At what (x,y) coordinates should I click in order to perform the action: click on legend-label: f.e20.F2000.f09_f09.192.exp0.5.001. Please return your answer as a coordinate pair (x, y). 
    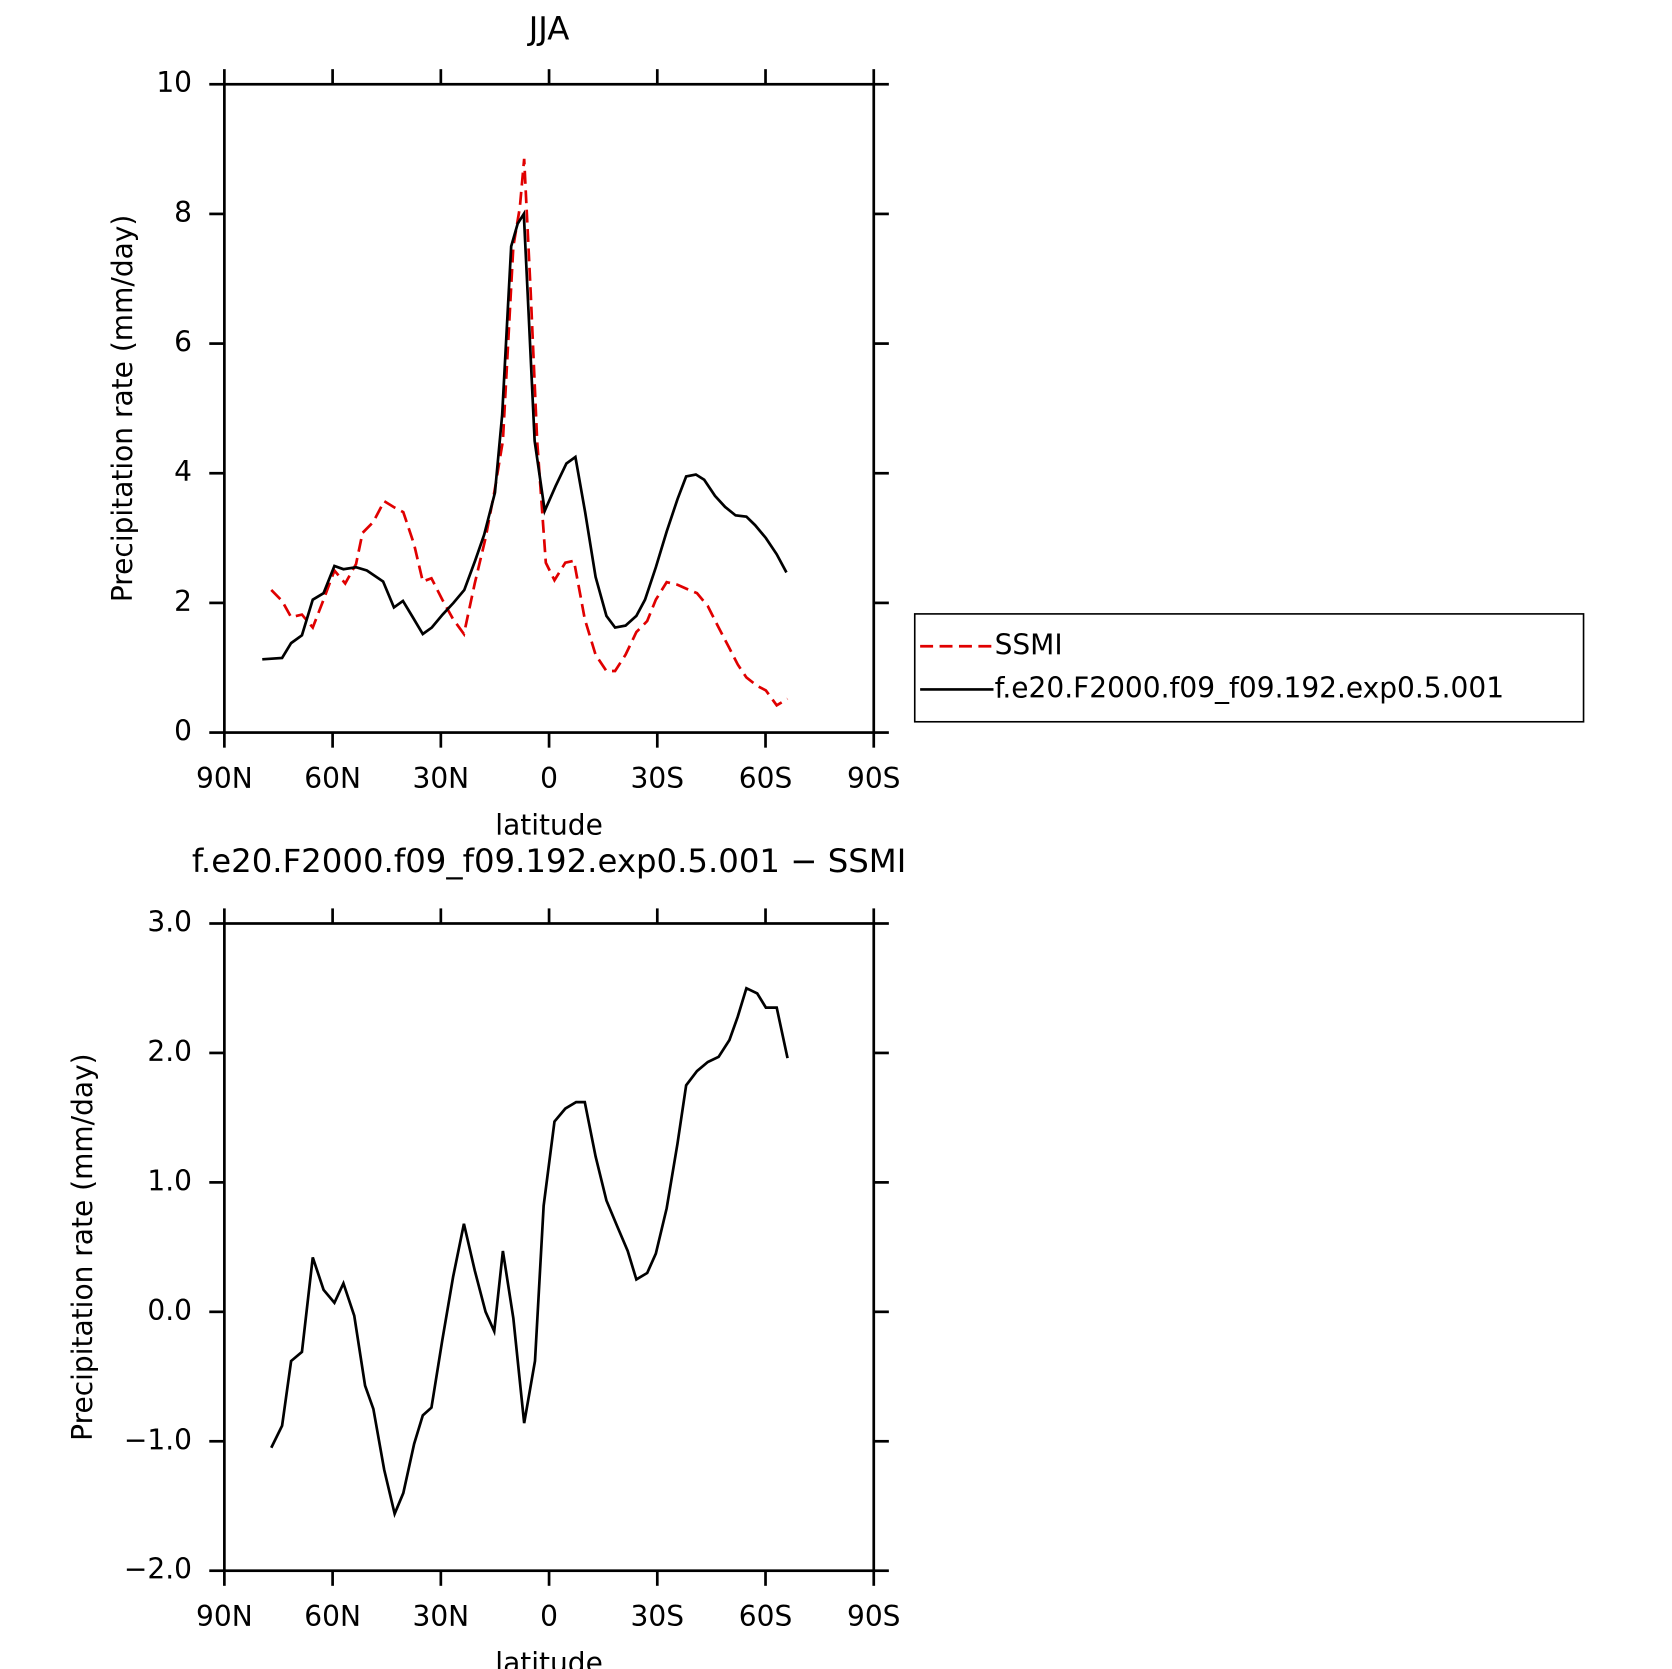
    Looking at the image, I should click on (1249, 687).